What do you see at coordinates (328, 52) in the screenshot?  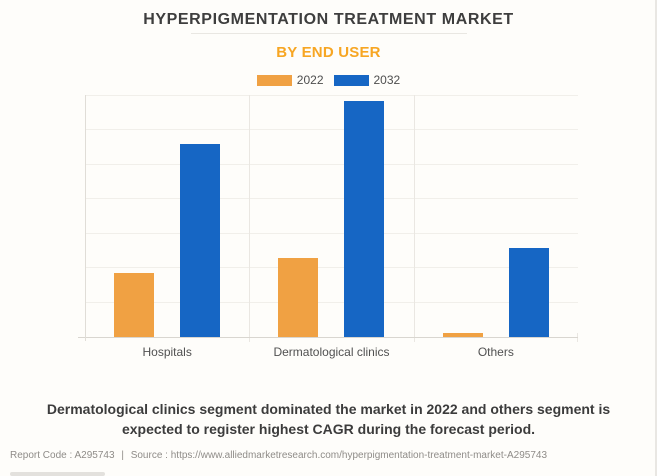 I see `chart-subtitle: BY END USER` at bounding box center [328, 52].